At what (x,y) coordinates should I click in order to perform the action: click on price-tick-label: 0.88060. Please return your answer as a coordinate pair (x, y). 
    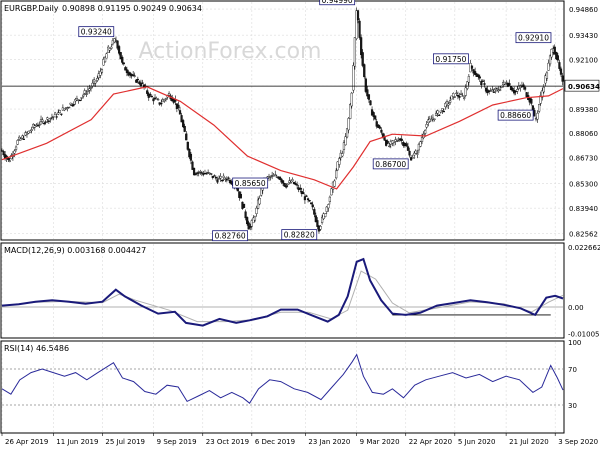
    Looking at the image, I should click on (583, 134).